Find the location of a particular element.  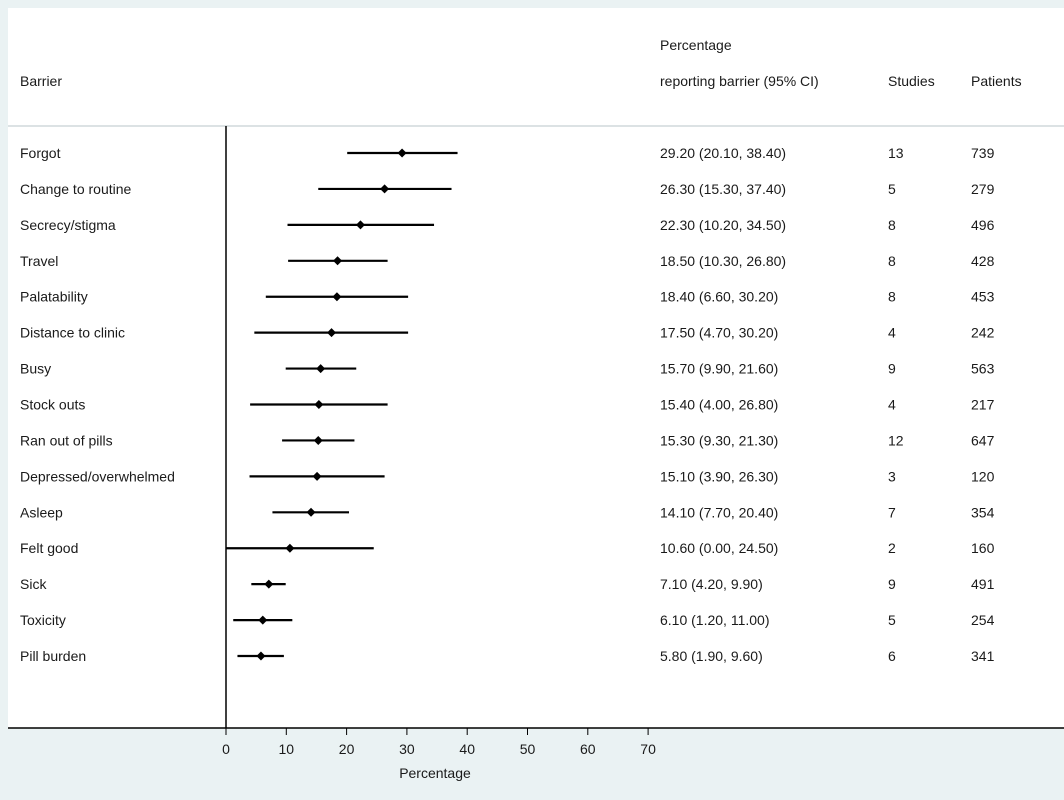

row-estimate-text: 17.50 (4.70, 30.20) is located at coordinates (719, 333).